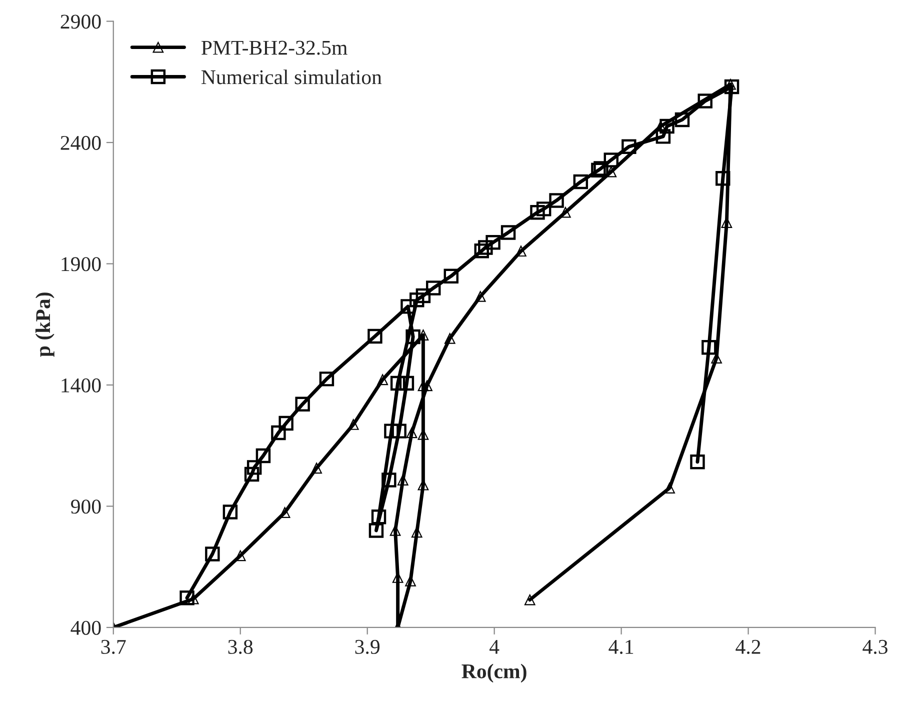  I want to click on x-tick-label: 4.1, so click(621, 647).